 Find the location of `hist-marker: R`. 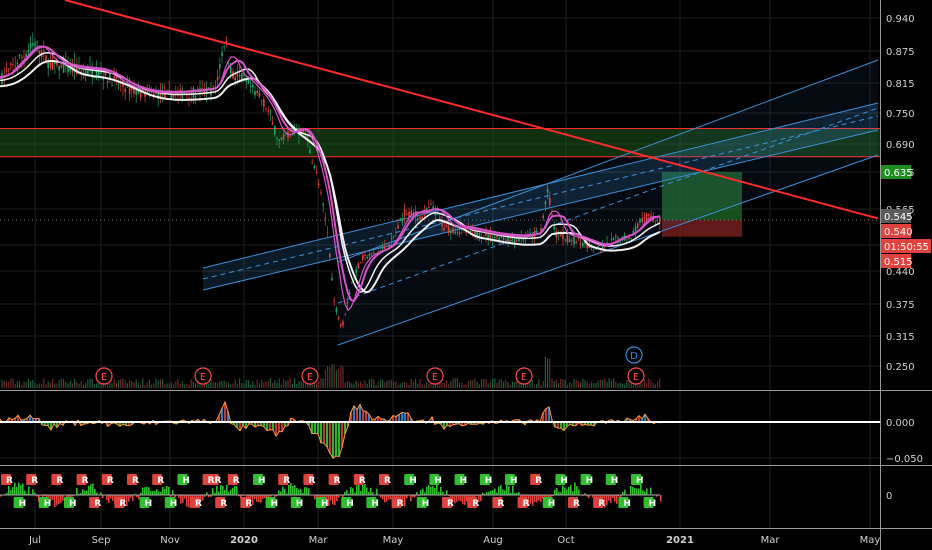

hist-marker: R is located at coordinates (221, 503).